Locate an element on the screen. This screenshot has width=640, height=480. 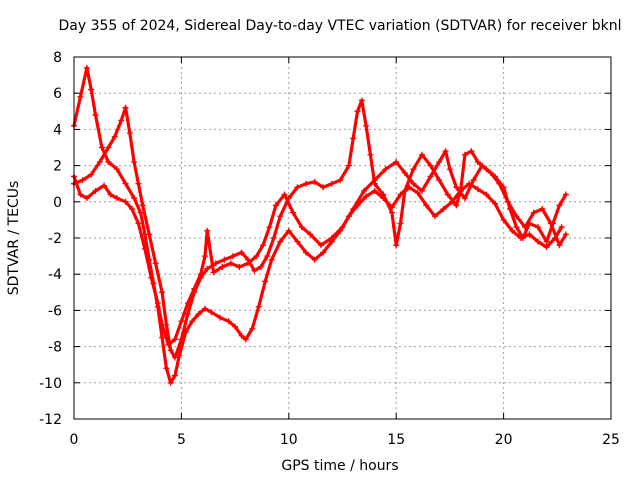
x-tick-label: 10 is located at coordinates (289, 440).